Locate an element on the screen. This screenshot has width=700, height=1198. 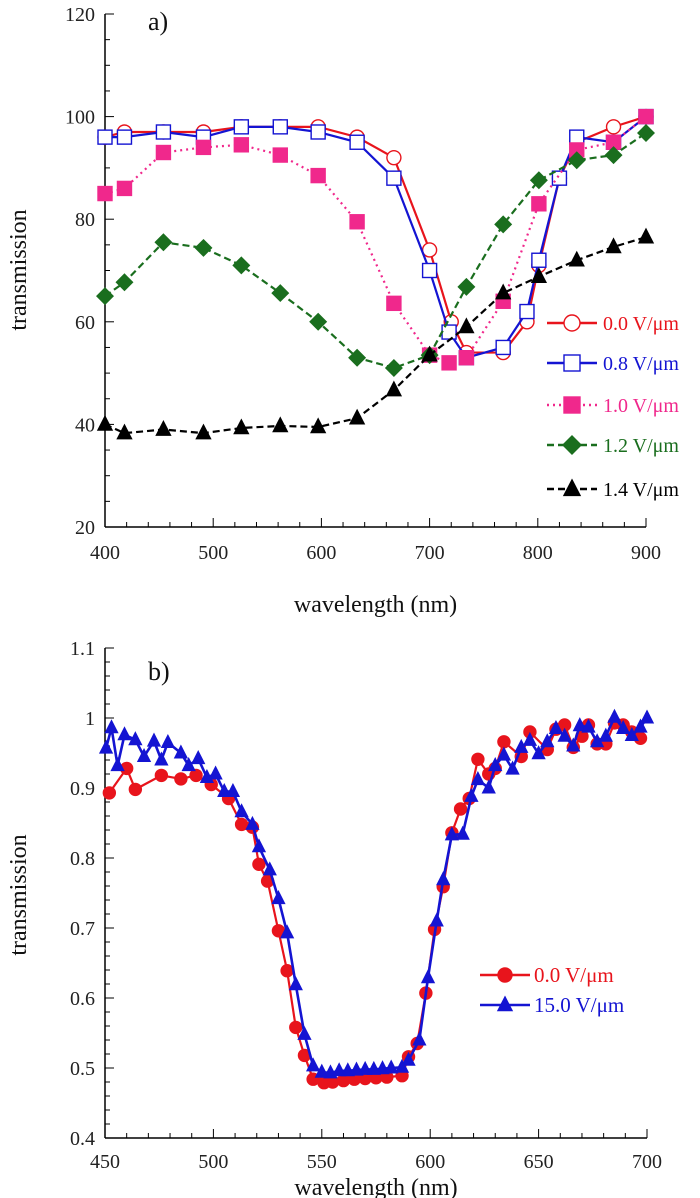
x-tick-label: 700 is located at coordinates (647, 1162).